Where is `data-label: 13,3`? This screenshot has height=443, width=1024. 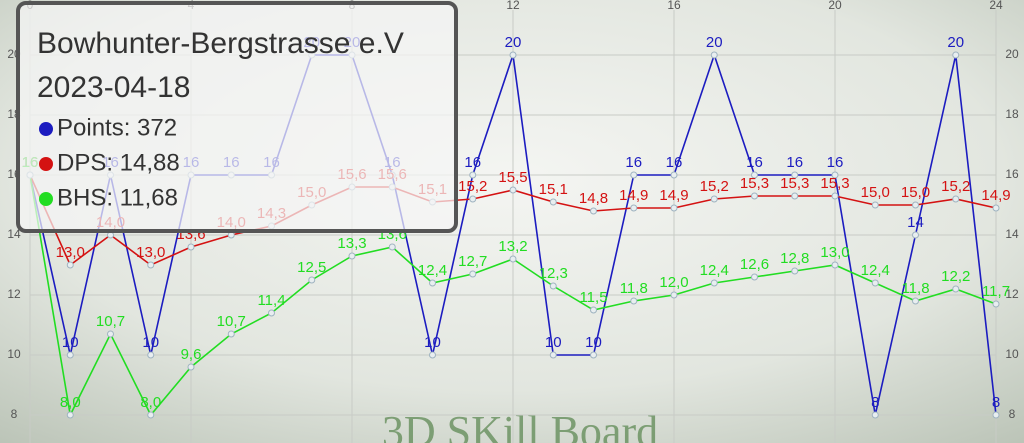
data-label: 13,3 is located at coordinates (351, 243).